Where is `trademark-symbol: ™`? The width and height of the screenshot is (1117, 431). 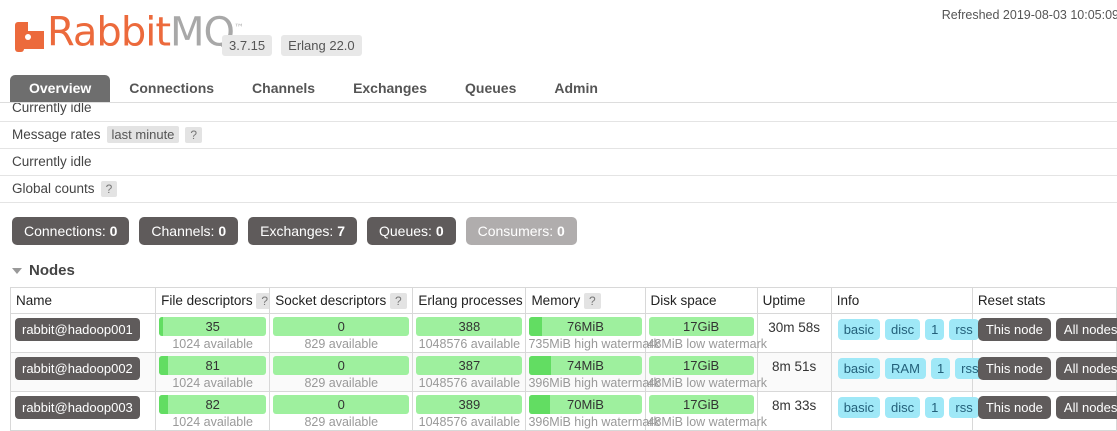 trademark-symbol: ™ is located at coordinates (239, 28).